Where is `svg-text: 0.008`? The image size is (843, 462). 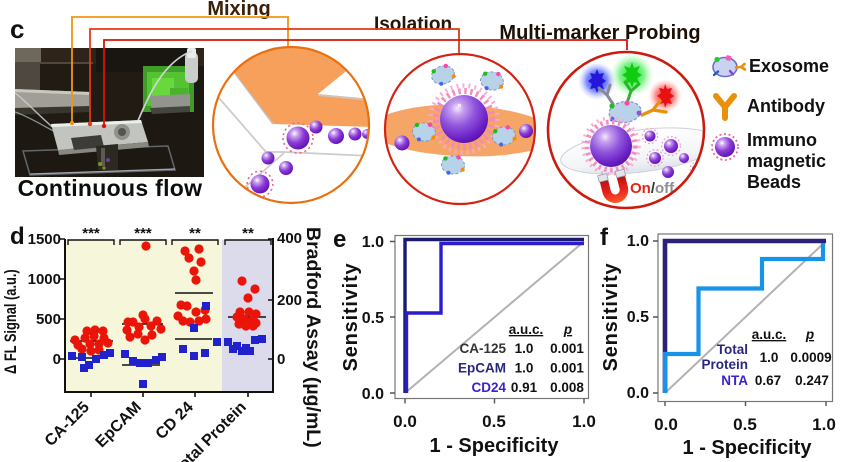
svg-text: 0.008 is located at coordinates (567, 387).